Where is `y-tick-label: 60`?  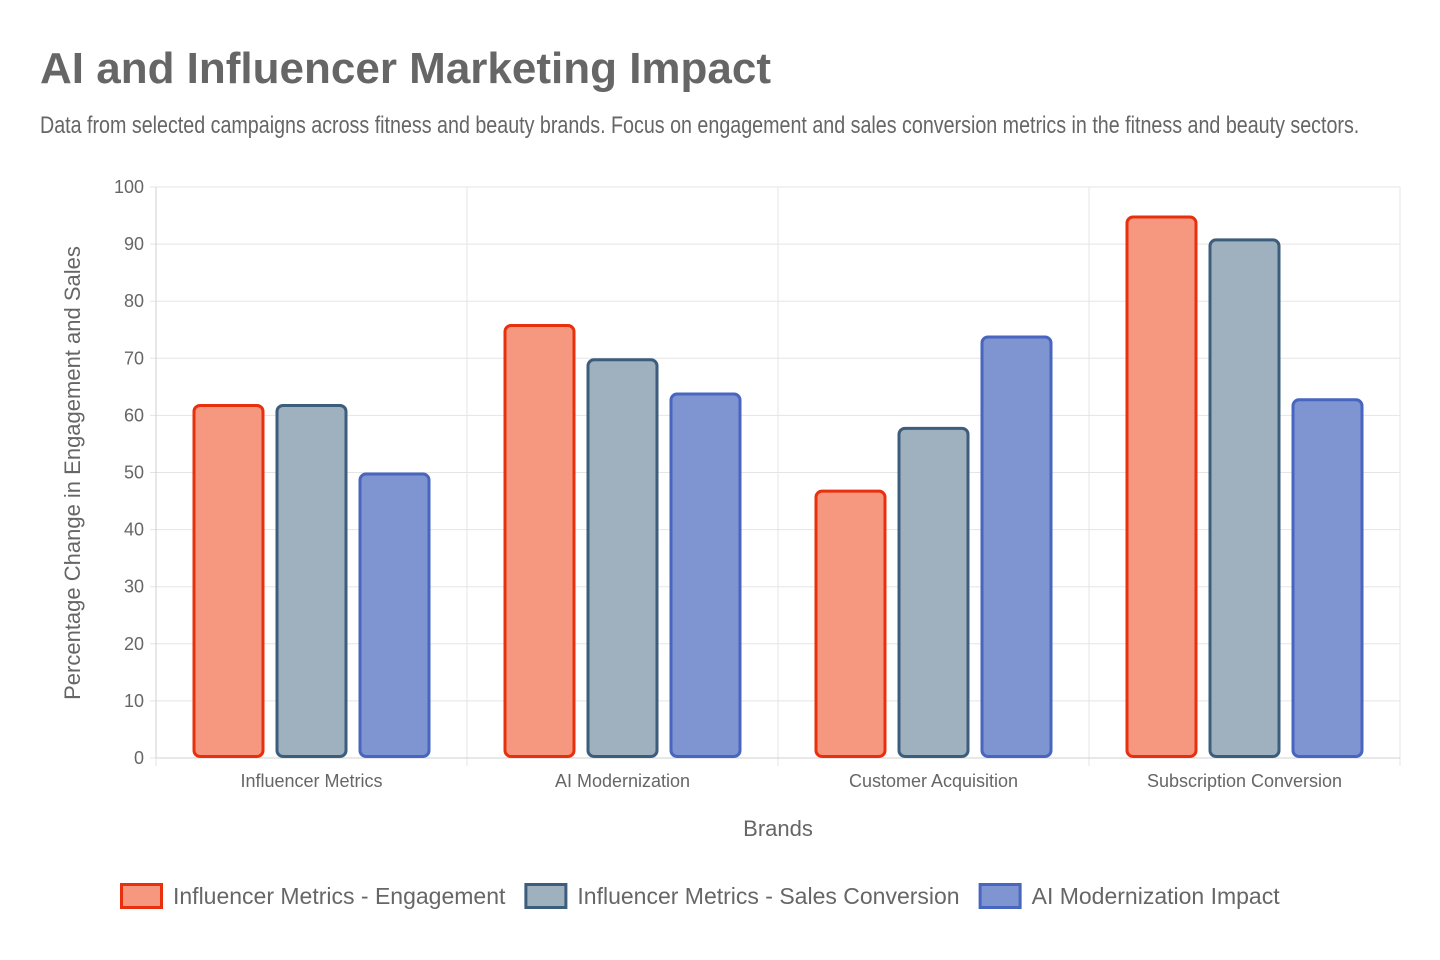 y-tick-label: 60 is located at coordinates (134, 415).